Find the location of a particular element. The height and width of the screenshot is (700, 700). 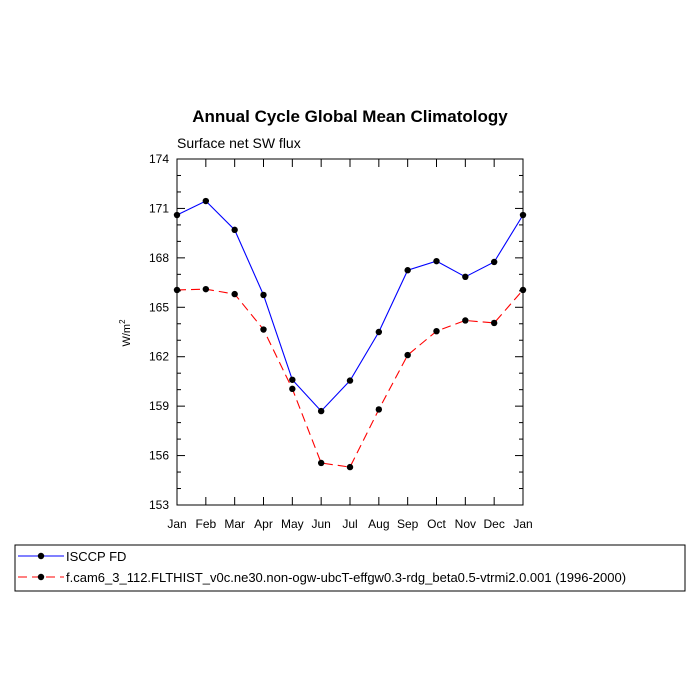

chart-title: Annual Cycle Global Mean Climatology is located at coordinates (350, 116).